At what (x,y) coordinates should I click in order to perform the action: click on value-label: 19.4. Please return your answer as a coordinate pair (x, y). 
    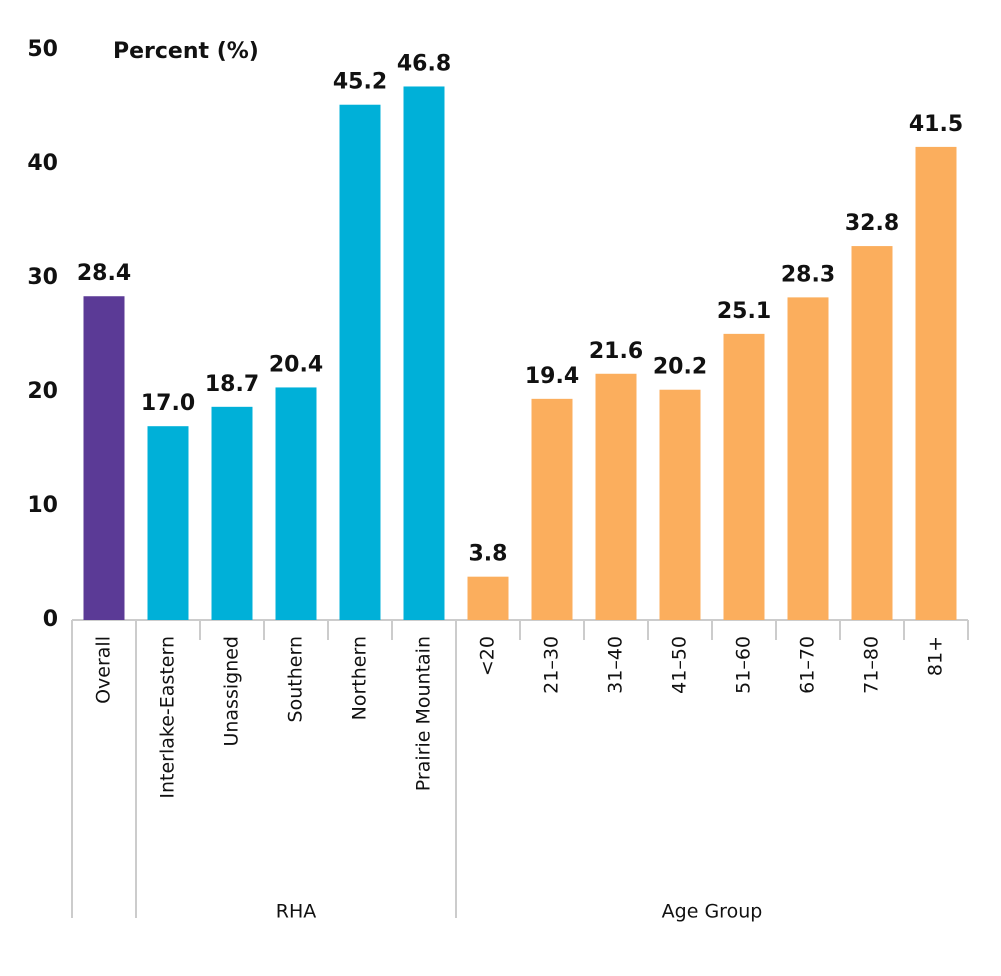
    Looking at the image, I should click on (552, 376).